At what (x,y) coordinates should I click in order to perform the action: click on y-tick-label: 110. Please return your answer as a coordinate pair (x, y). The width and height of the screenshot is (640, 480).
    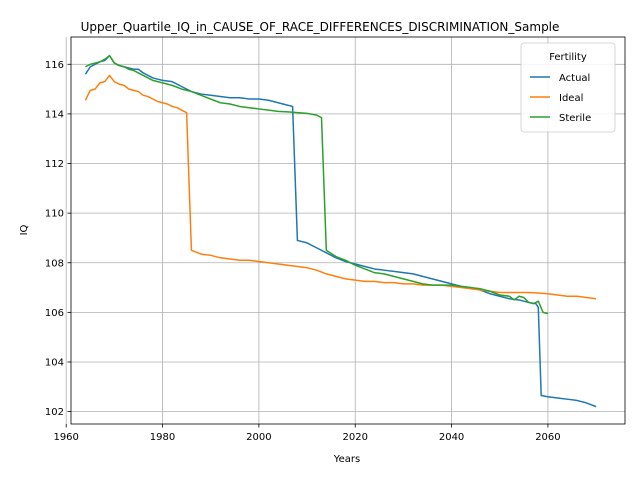
    Looking at the image, I should click on (54, 214).